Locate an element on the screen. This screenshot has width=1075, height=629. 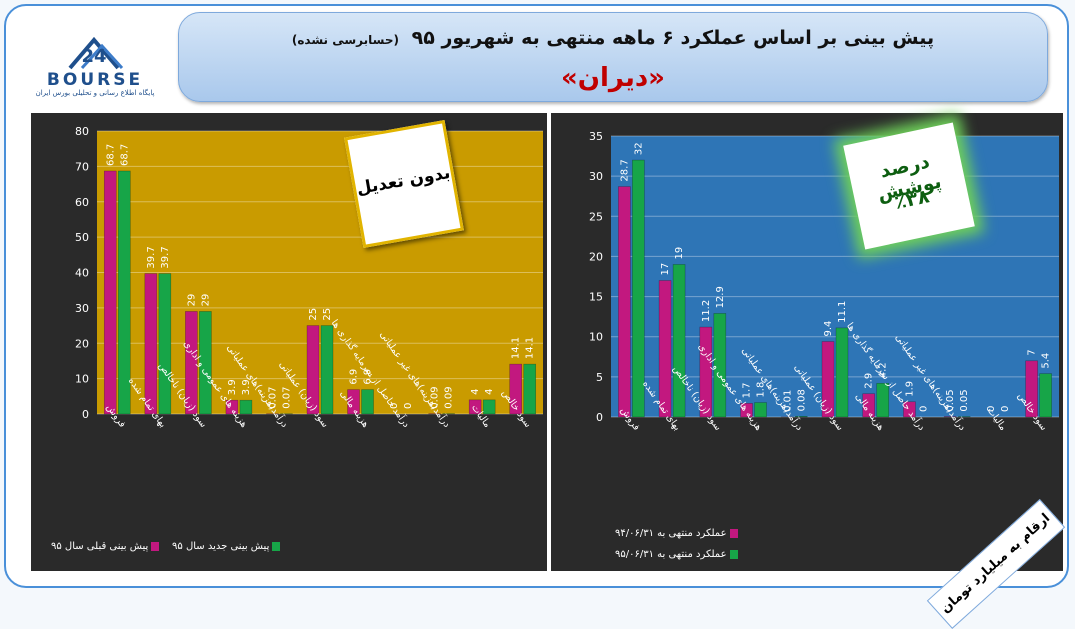
data-label: 0.08 is located at coordinates (801, 400).